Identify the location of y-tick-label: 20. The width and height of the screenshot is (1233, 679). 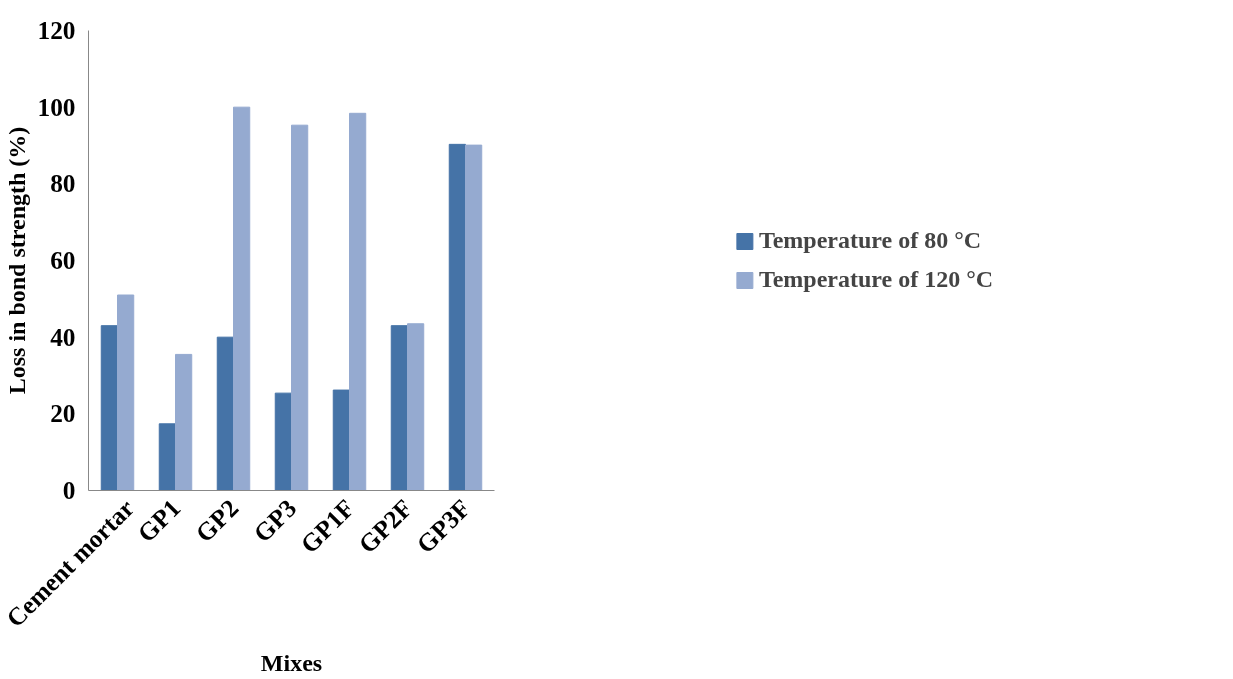
(63, 413).